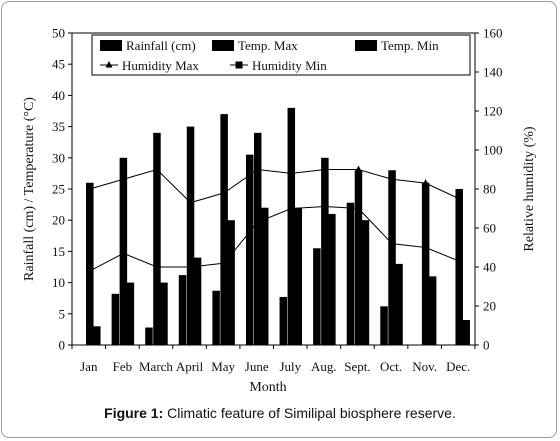  What do you see at coordinates (268, 45) in the screenshot?
I see `legend-label: Temp. Max` at bounding box center [268, 45].